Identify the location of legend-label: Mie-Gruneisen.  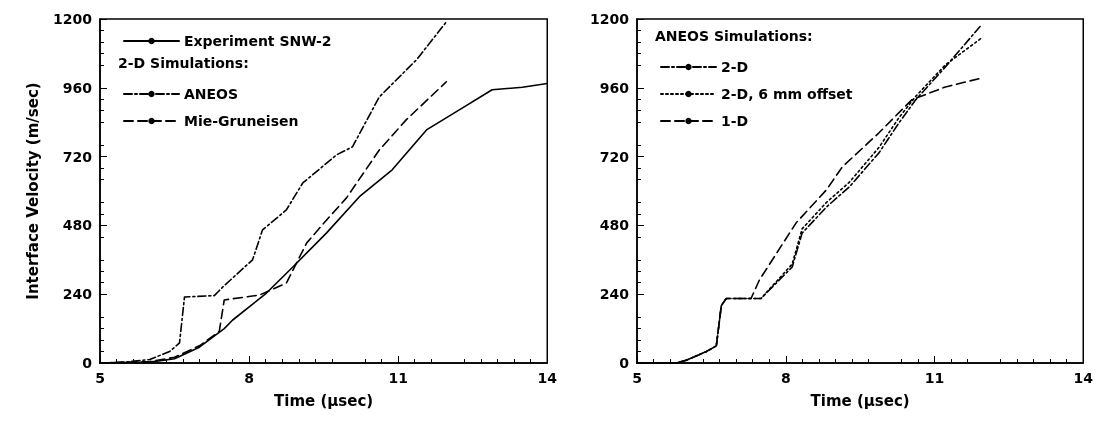
(241, 121).